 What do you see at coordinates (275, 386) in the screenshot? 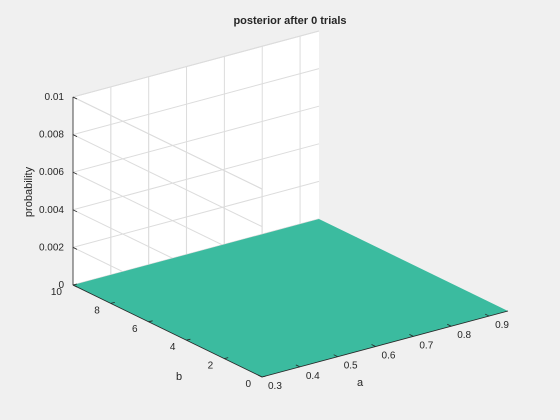
I see `x-tick-label: 0.3` at bounding box center [275, 386].